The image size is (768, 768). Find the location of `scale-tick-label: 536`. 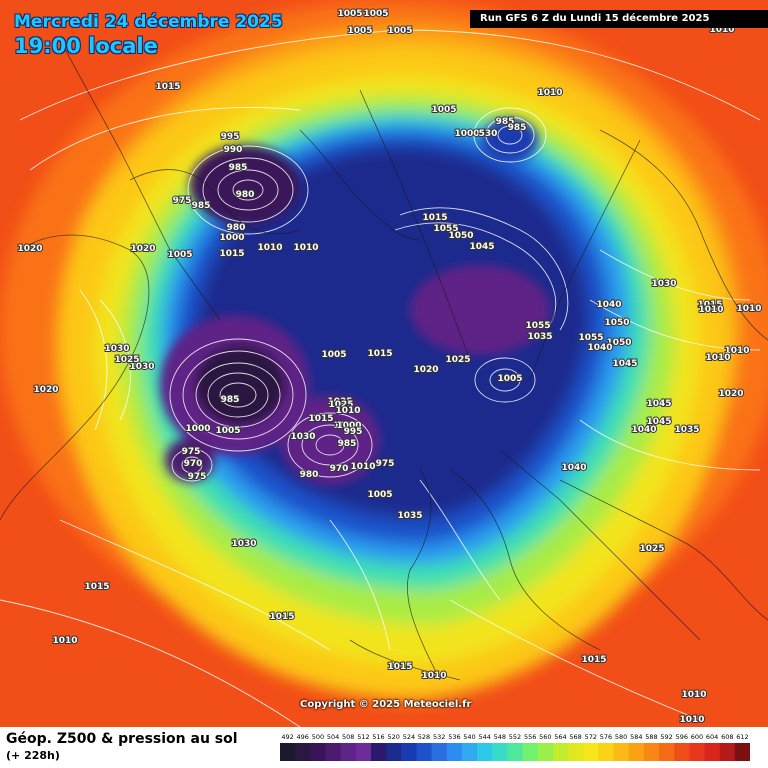

scale-tick-label: 536 is located at coordinates (454, 737).